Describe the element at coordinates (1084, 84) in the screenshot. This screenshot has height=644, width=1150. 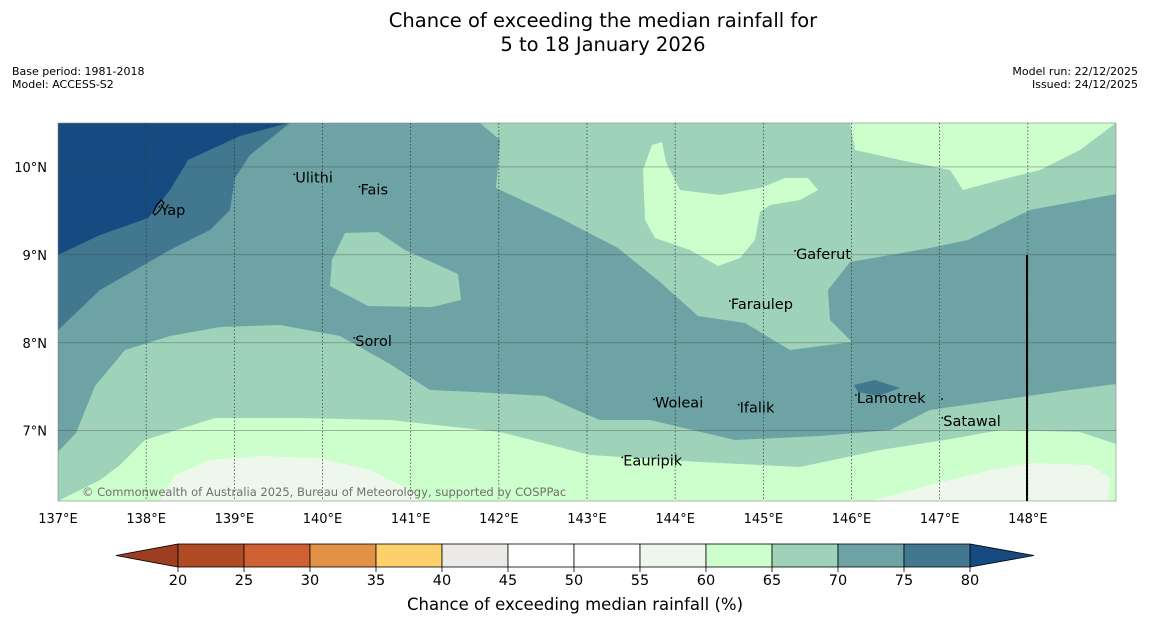
I see `issued-text: Issued: 24/12/2025` at that location.